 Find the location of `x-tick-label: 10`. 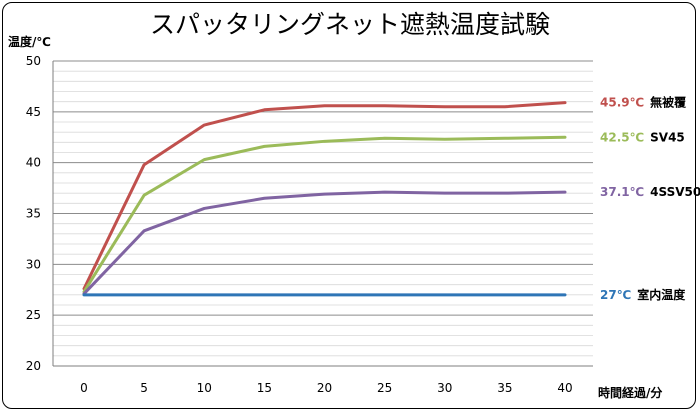

x-tick-label: 10 is located at coordinates (204, 388).